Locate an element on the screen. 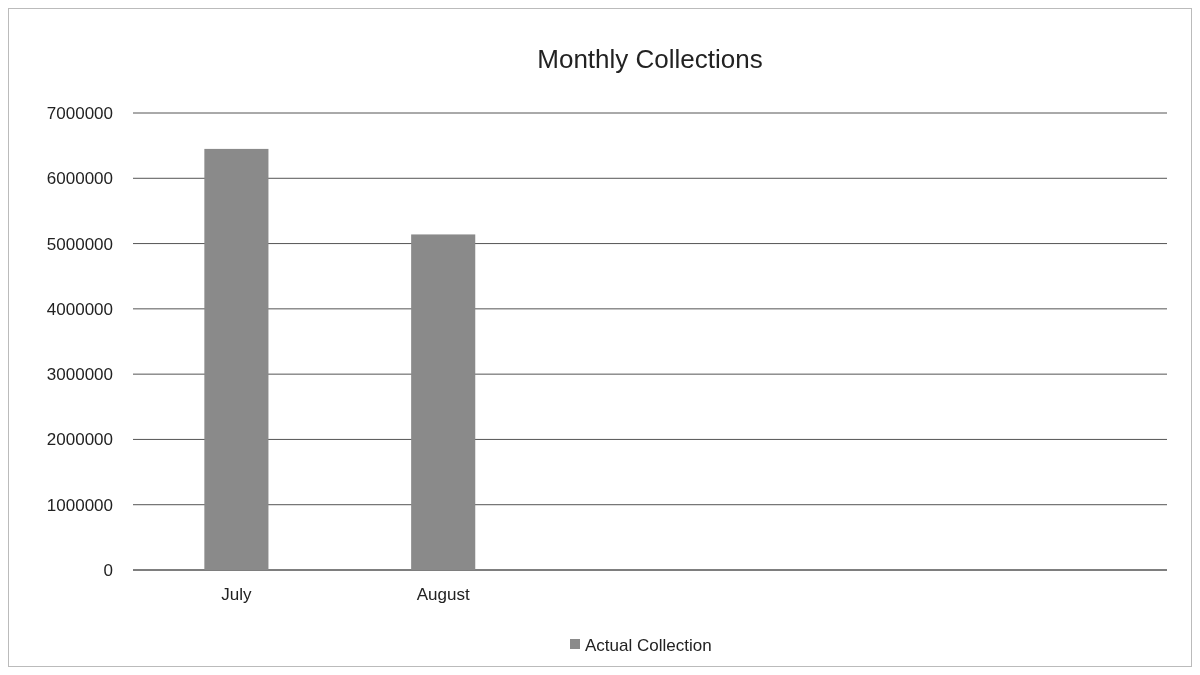 Image resolution: width=1200 pixels, height=675 pixels. y-tick-label: 7000000 is located at coordinates (79, 113).